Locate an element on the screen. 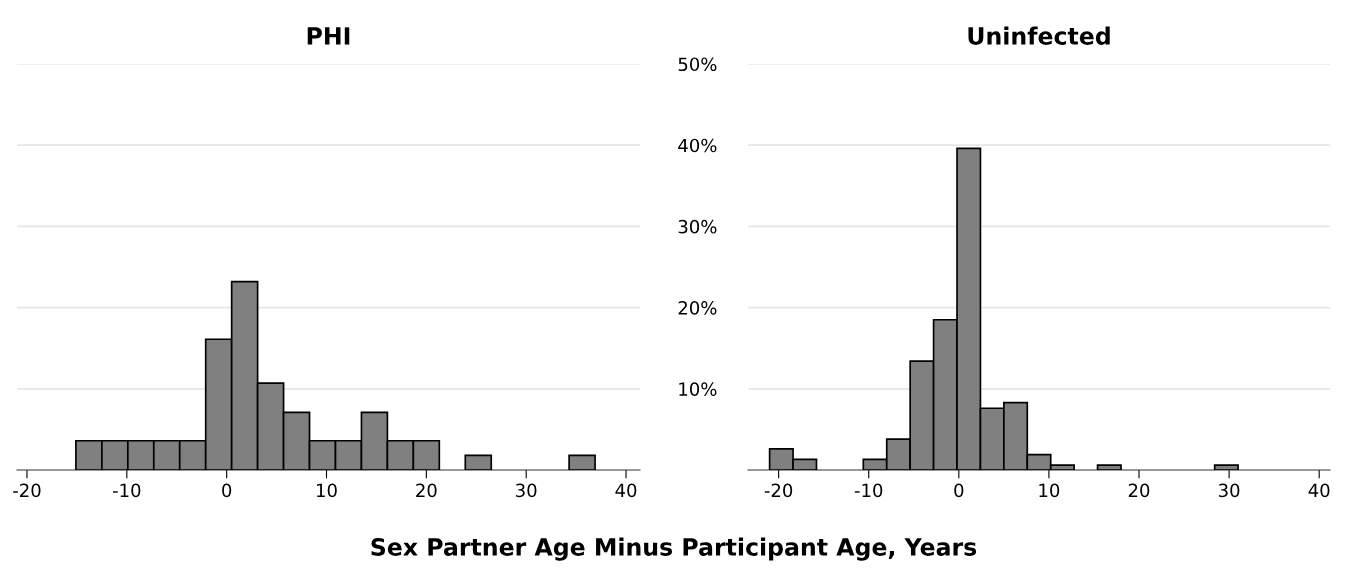 The width and height of the screenshot is (1347, 578). chart-title: Uninfected is located at coordinates (1039, 35).